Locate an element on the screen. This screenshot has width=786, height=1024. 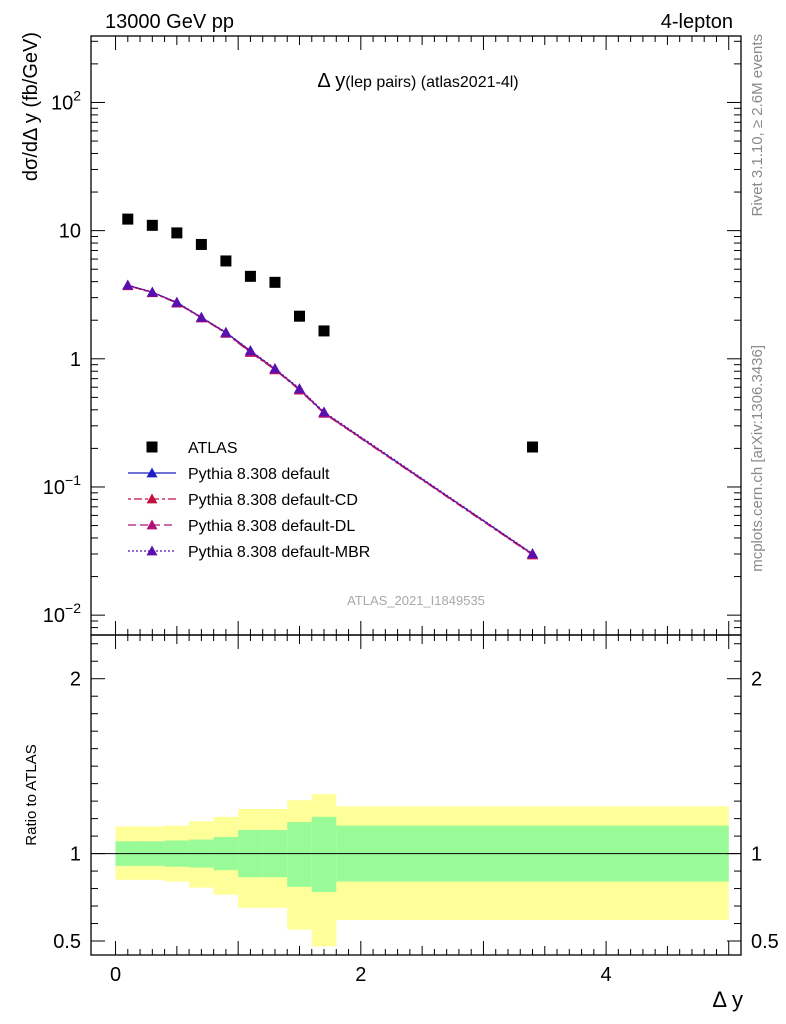
side-label-bottom: mcplots.cern.ch [arXiv:1306.3436] is located at coordinates (757, 458).